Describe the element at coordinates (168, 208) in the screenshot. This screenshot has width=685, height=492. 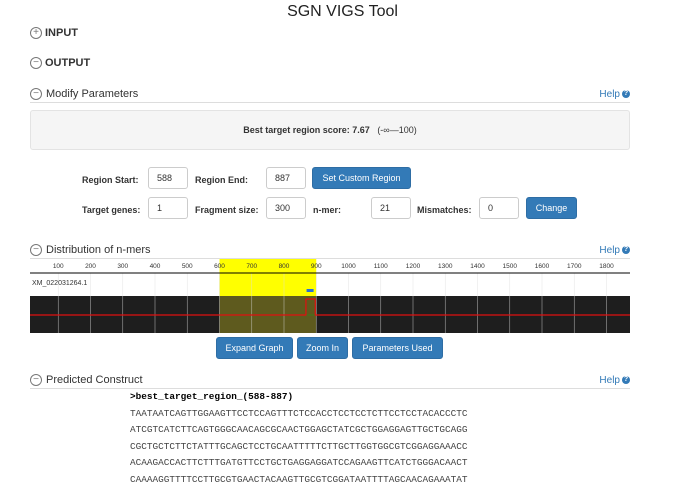
I see `target-genes-input: 1` at that location.